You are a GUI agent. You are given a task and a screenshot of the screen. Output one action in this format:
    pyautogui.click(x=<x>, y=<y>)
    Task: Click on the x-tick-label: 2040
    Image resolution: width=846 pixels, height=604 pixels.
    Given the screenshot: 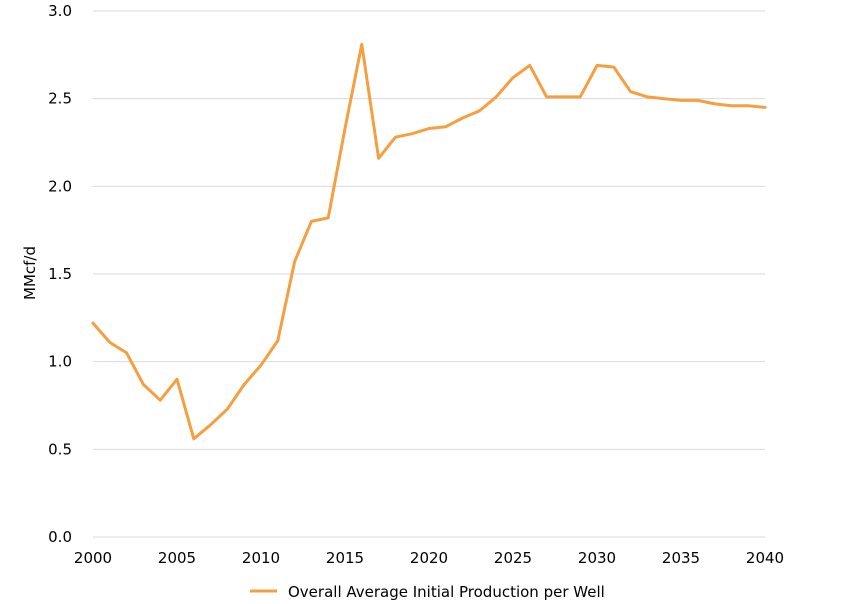 What is the action you would take?
    pyautogui.click(x=765, y=558)
    